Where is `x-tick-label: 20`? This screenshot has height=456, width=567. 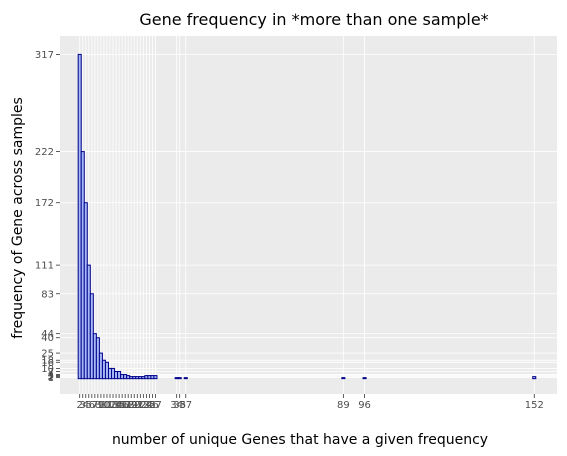 x-tick-label: 20 is located at coordinates (134, 405).